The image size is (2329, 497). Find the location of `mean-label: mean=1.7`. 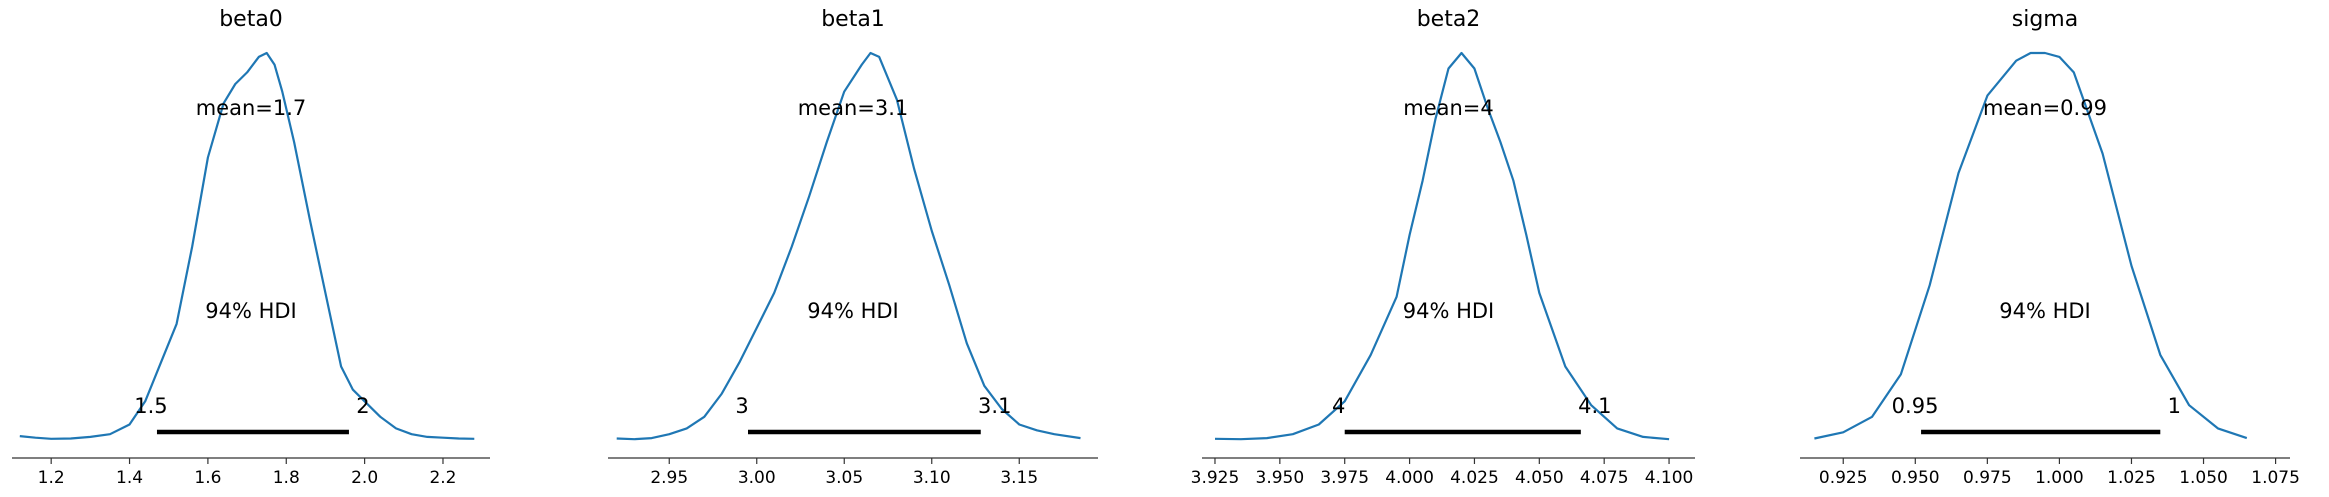

mean-label: mean=1.7 is located at coordinates (251, 108).